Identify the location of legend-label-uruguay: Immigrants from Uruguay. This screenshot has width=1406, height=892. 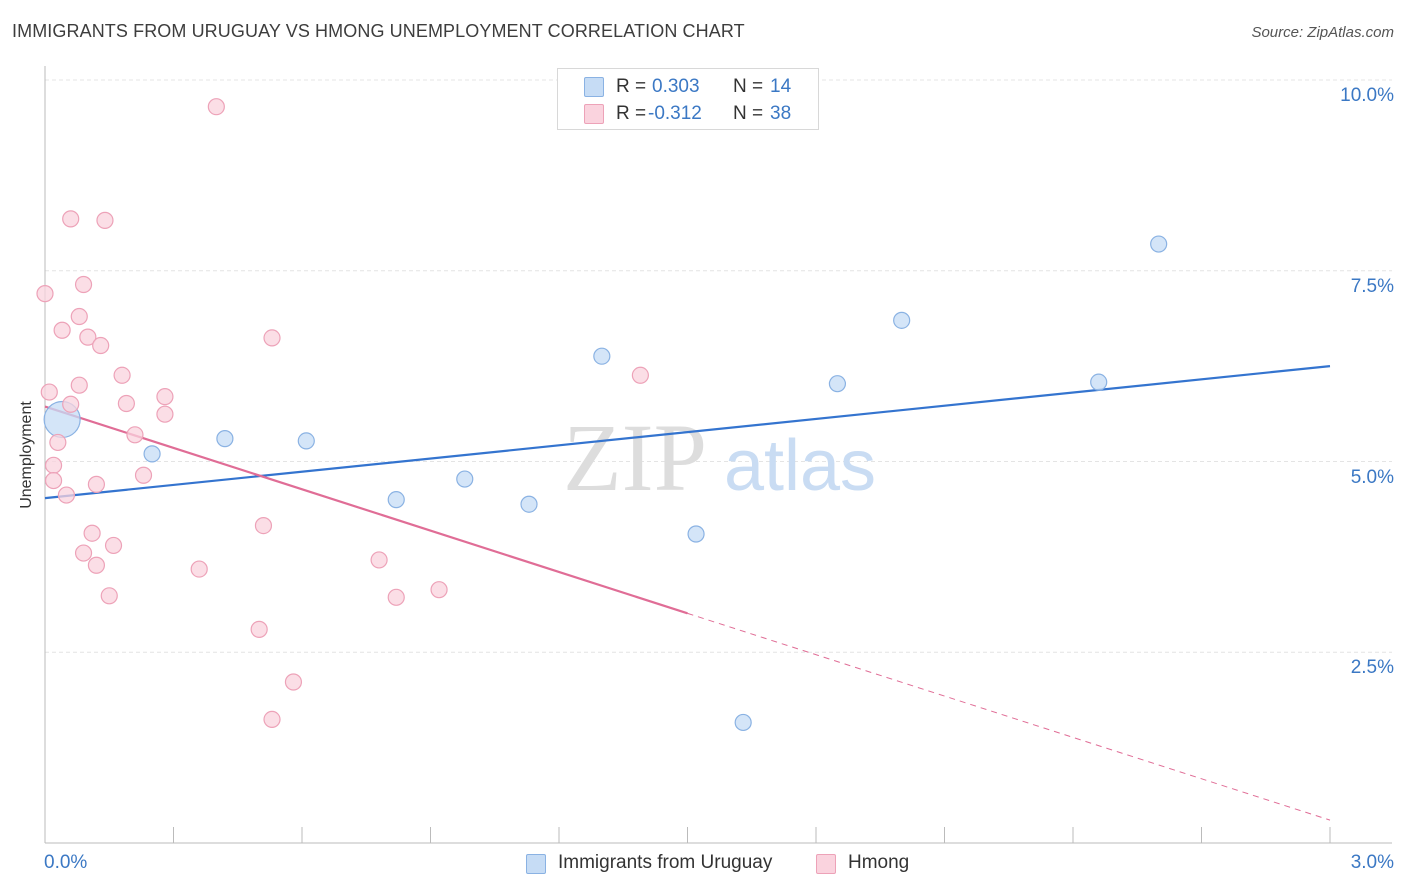
(665, 862).